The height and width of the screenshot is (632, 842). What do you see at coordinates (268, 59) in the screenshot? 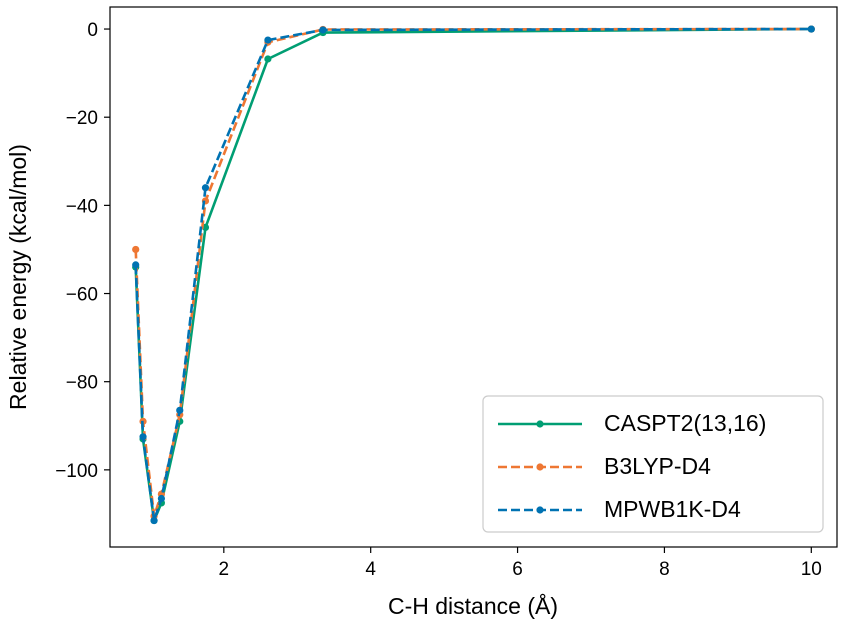
I see `series-0-point` at bounding box center [268, 59].